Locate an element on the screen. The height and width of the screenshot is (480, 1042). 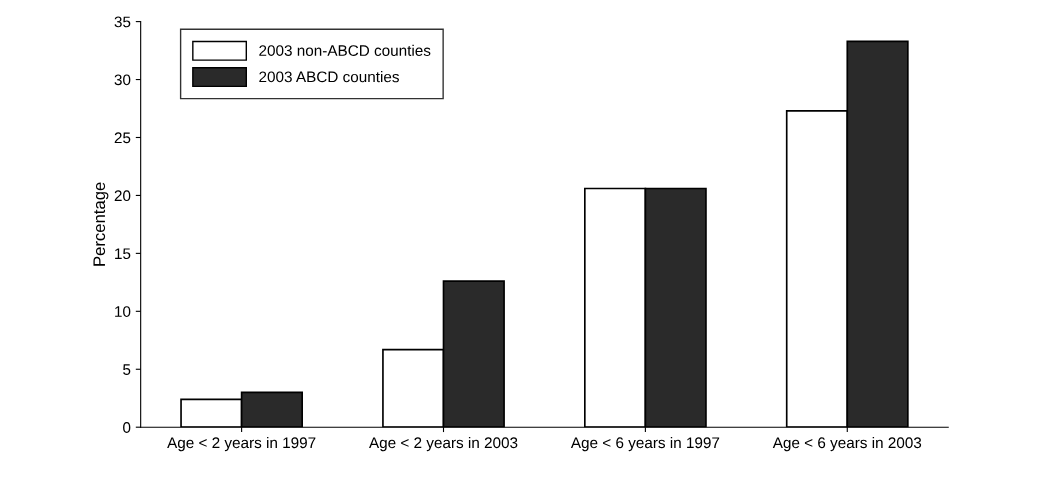
y-tick-label: 10 is located at coordinates (123, 311).